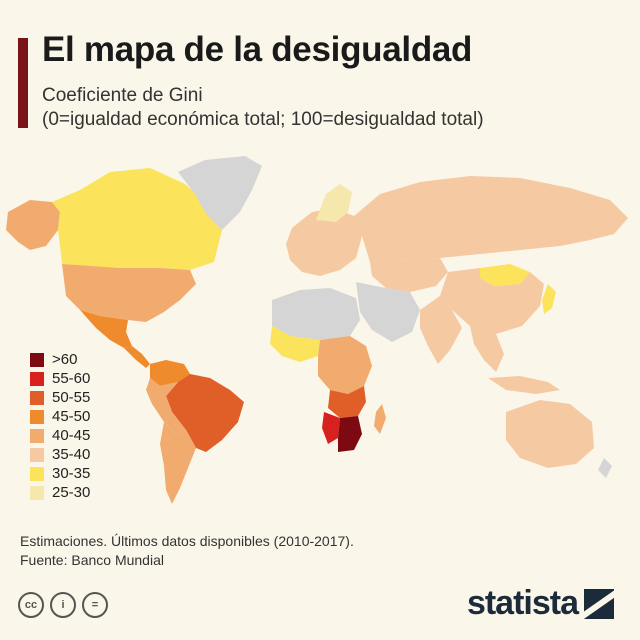 The image size is (640, 640). Describe the element at coordinates (316, 314) in the screenshot. I see `region-north-africa` at that location.